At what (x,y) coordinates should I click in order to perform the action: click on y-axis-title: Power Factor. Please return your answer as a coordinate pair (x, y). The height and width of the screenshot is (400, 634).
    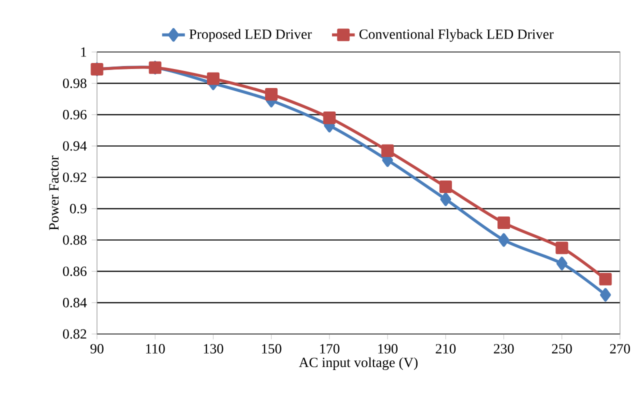
    Looking at the image, I should click on (54, 193).